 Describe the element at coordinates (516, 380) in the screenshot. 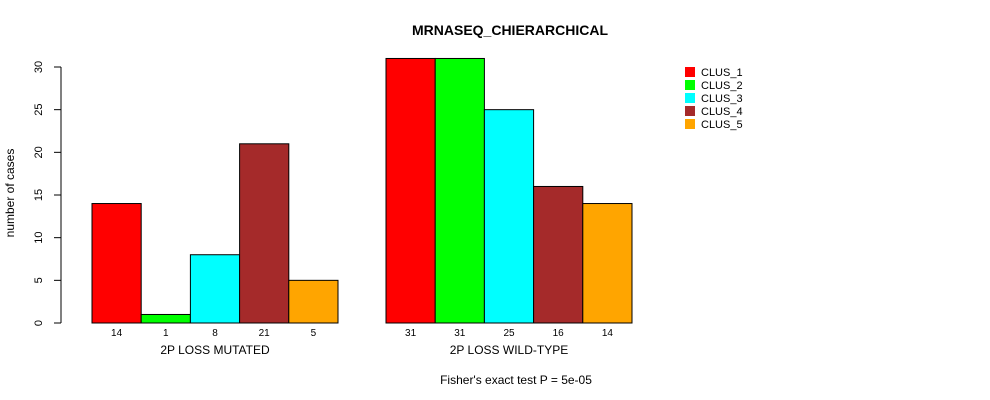

I see `footnote: Fisher's exact test P = 5e-05` at that location.